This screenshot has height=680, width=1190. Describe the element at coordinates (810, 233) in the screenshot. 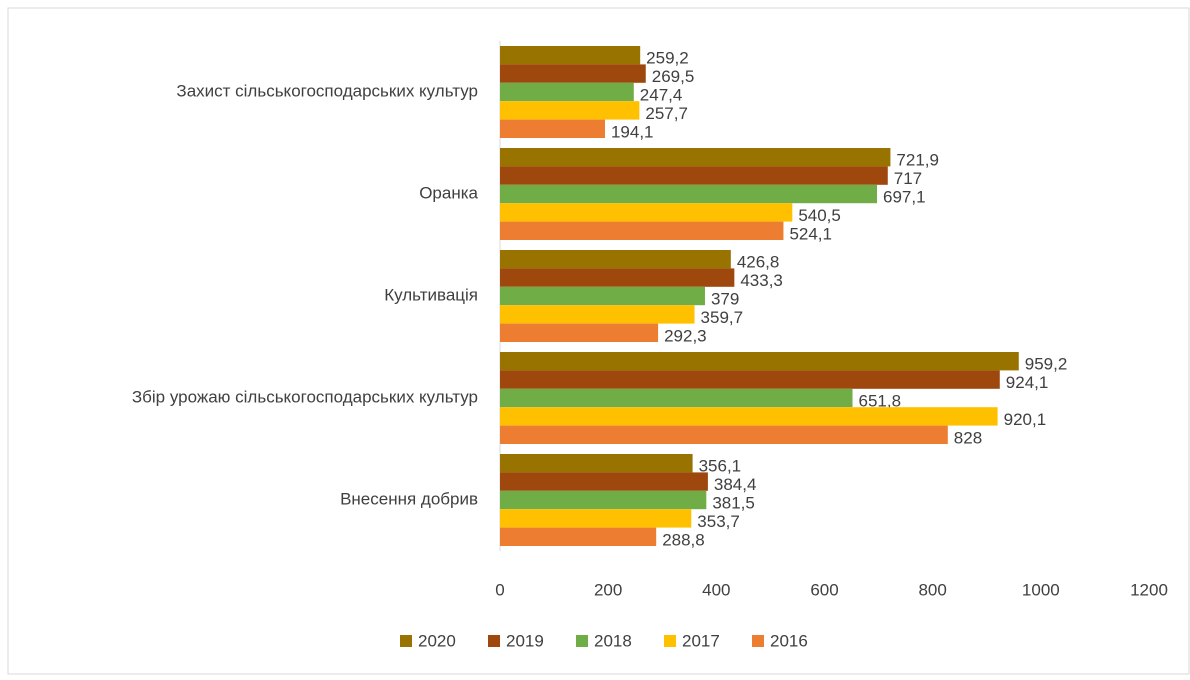

I see `data-label: 524,1` at that location.